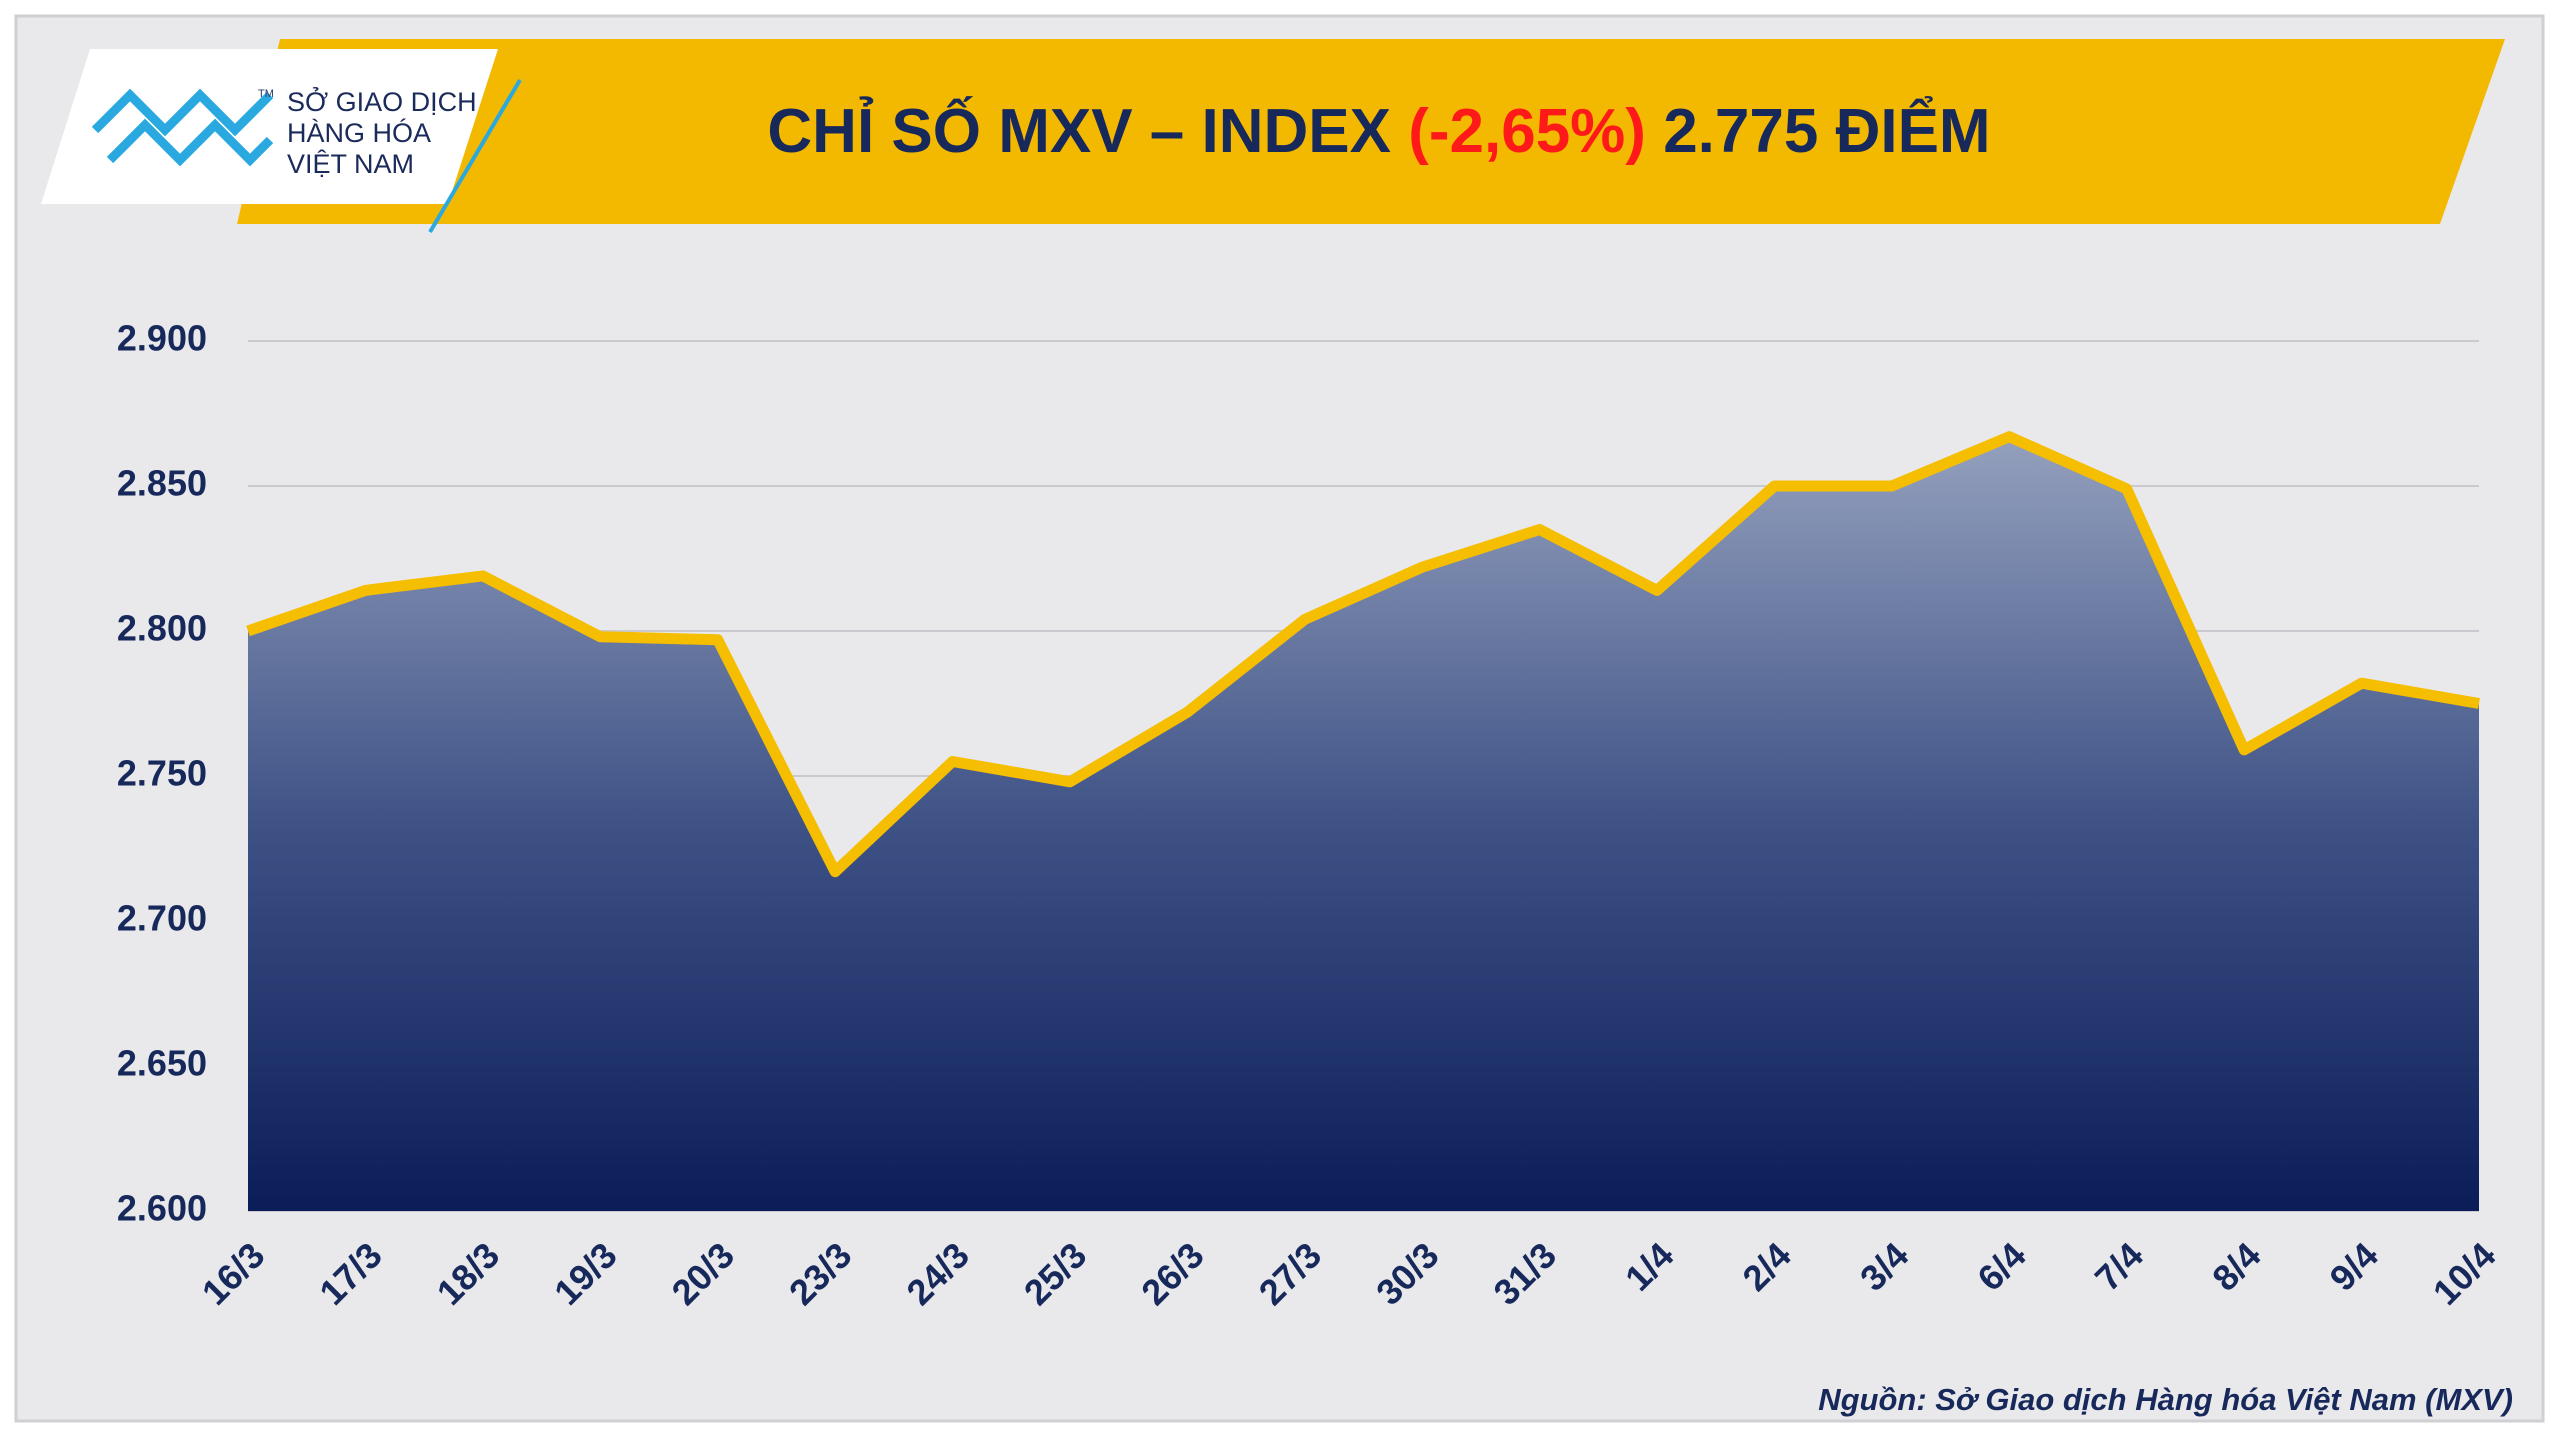 This screenshot has height=1439, width=2559. What do you see at coordinates (1079, 131) in the screenshot?
I see `title-text: CHỈ SỐ MXV – INDEX` at bounding box center [1079, 131].